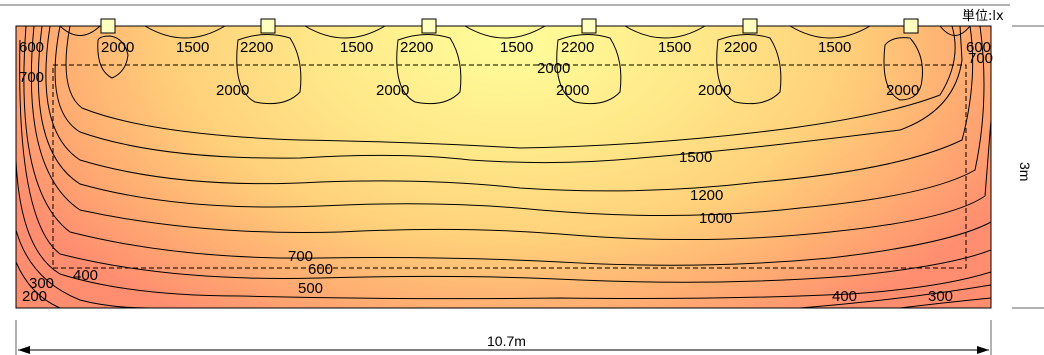 Image resolution: width=1044 pixels, height=355 pixels. What do you see at coordinates (310, 288) in the screenshot?
I see `contour-label: 500` at bounding box center [310, 288].